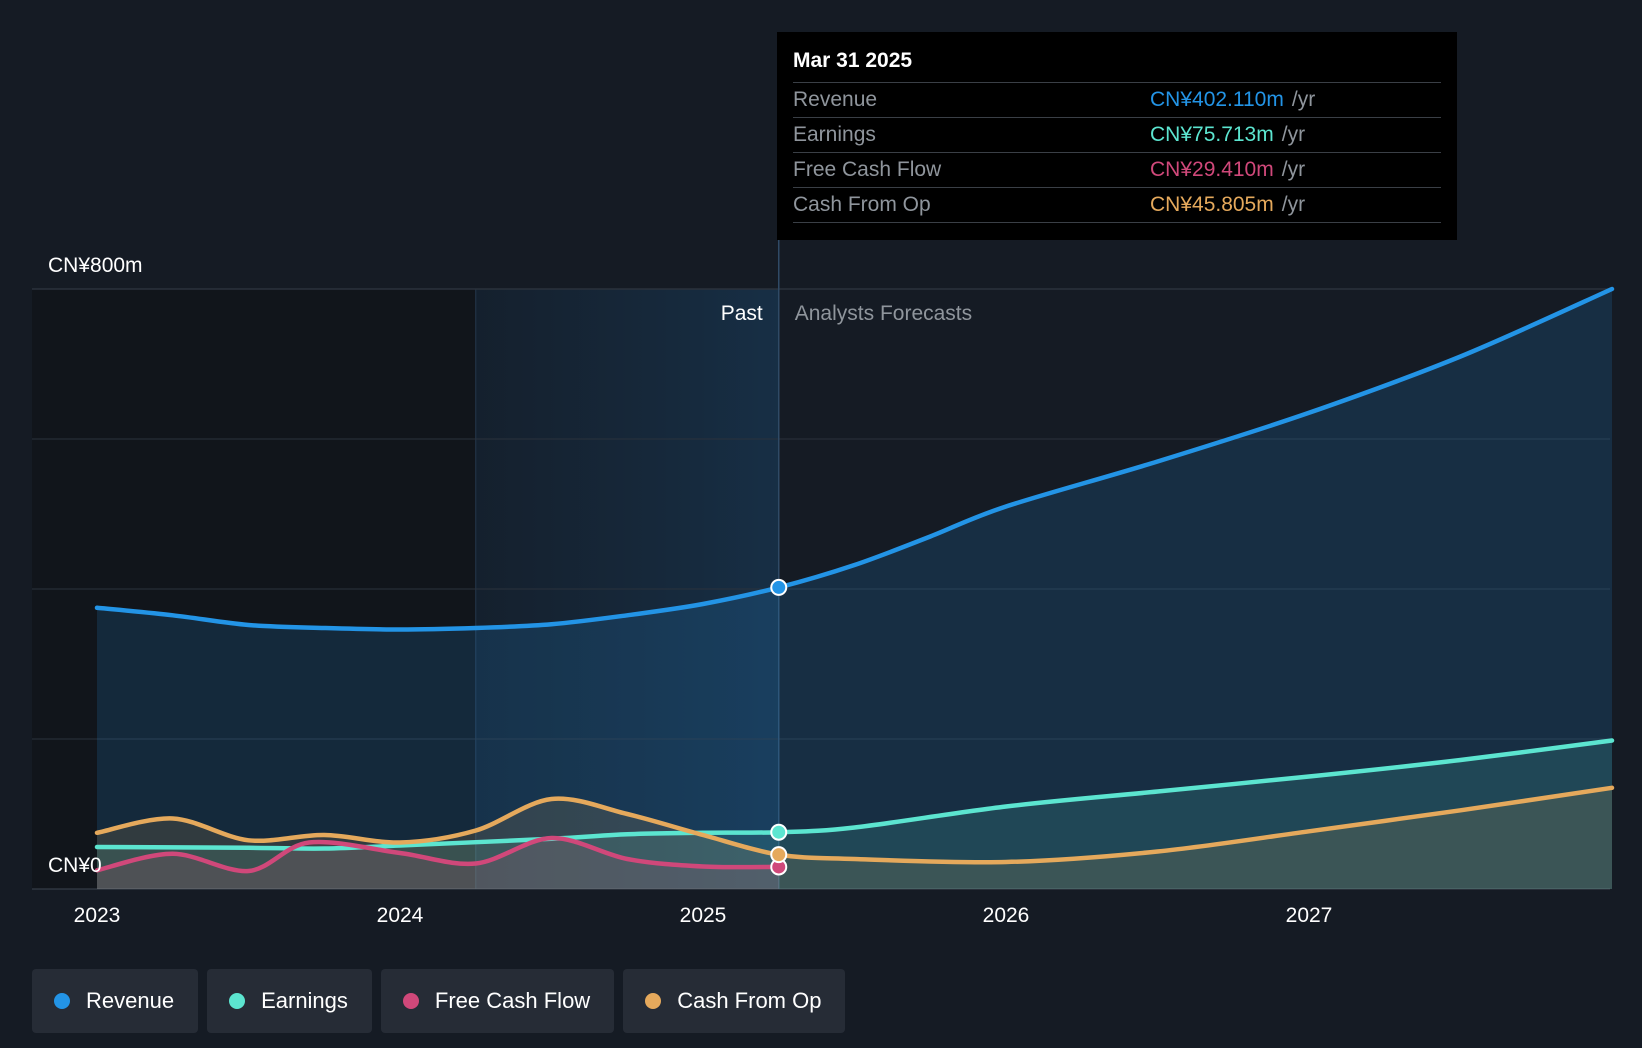 This screenshot has height=1048, width=1642. What do you see at coordinates (779, 855) in the screenshot?
I see `cash-from-op-marker` at bounding box center [779, 855].